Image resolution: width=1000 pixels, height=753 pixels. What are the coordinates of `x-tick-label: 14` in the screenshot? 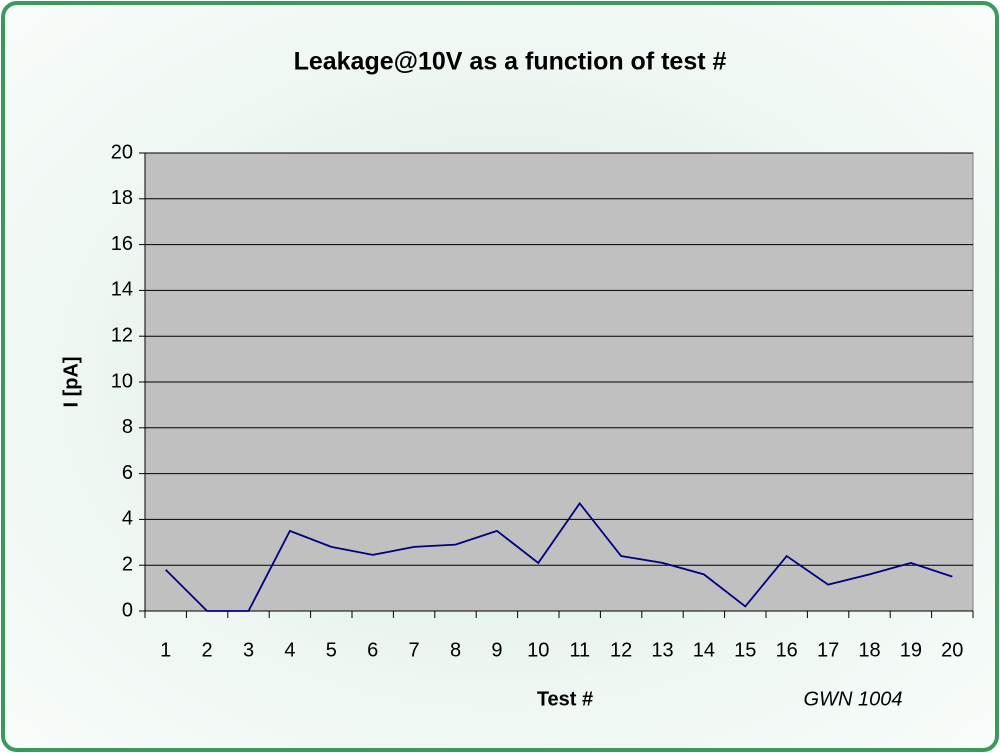 It's located at (704, 650).